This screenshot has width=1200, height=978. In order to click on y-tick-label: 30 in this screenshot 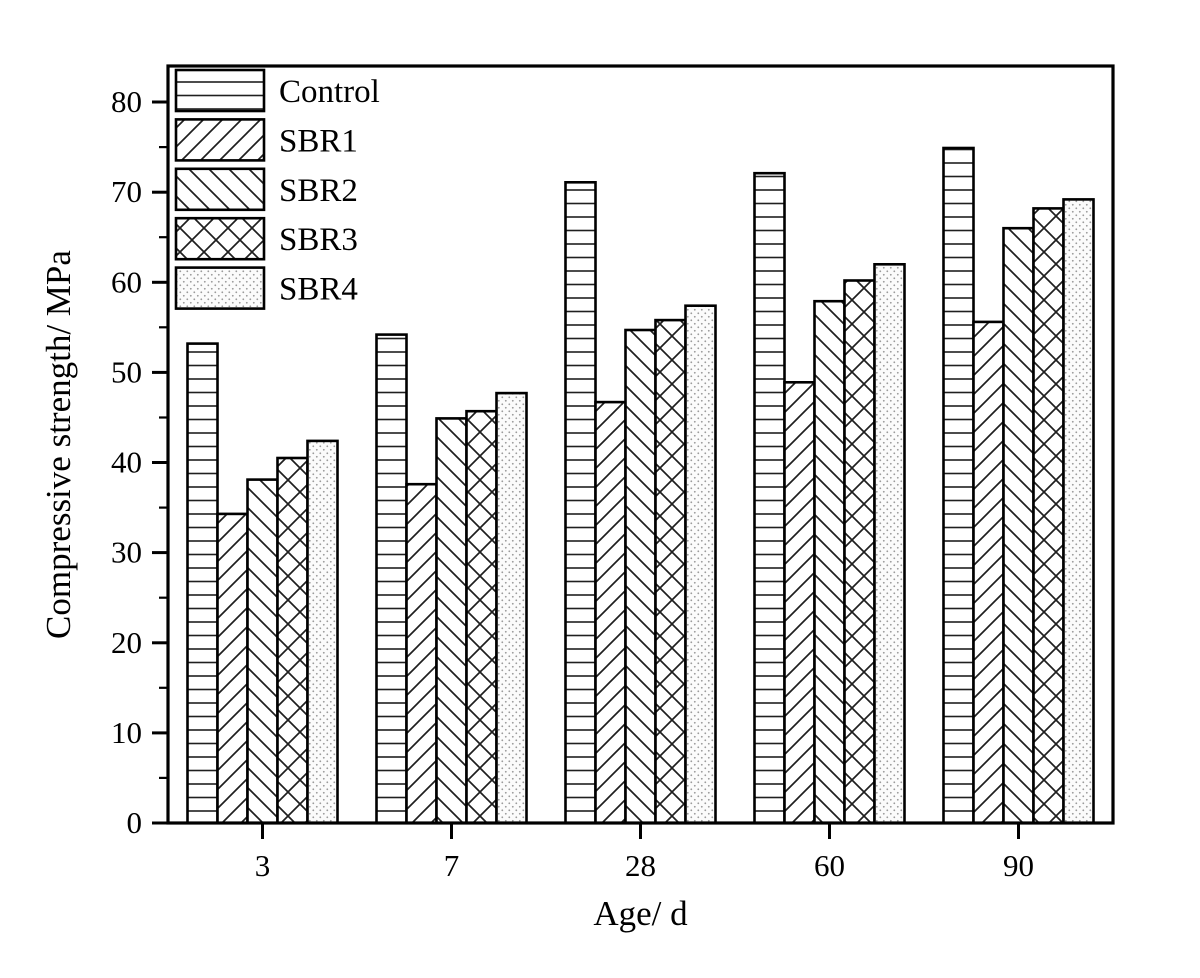, I will do `click(126, 552)`.